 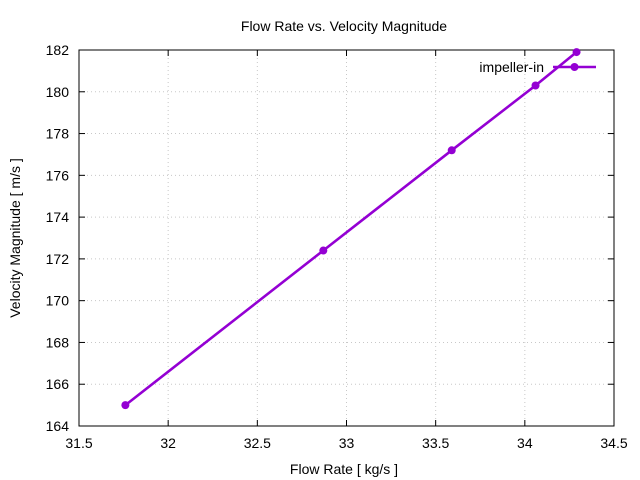 I want to click on x-tick-label: 32.5, so click(x=257, y=443).